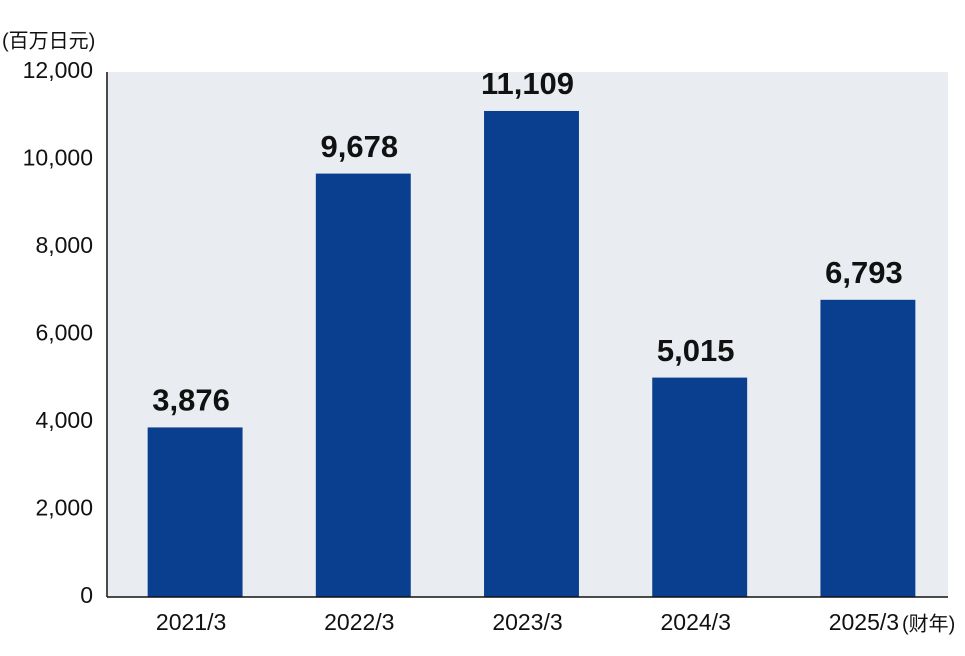  What do you see at coordinates (64, 420) in the screenshot?
I see `y-tick-label: 4,000` at bounding box center [64, 420].